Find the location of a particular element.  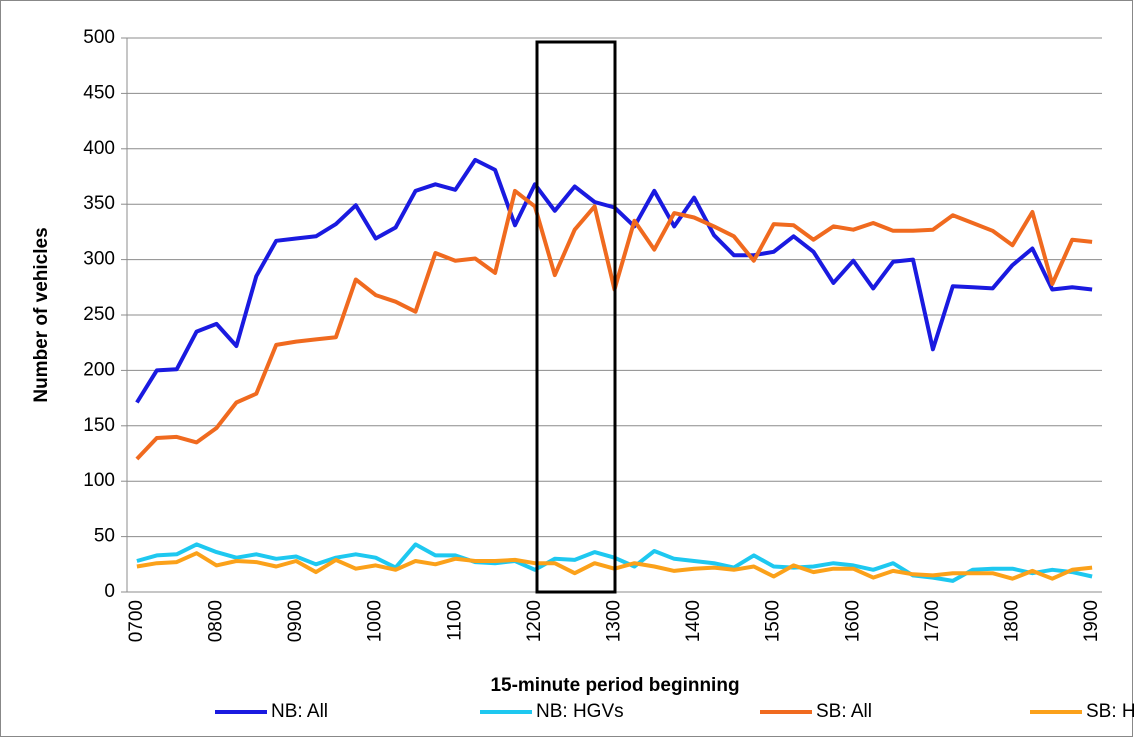

legend-label: SB: All is located at coordinates (844, 711).